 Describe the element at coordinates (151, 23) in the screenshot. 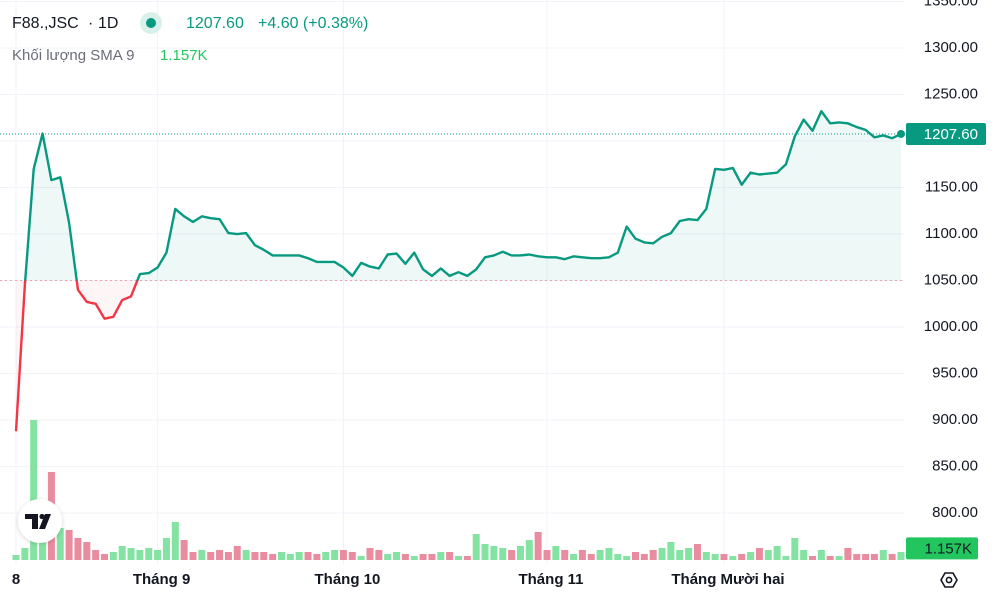

I see `status-dot` at that location.